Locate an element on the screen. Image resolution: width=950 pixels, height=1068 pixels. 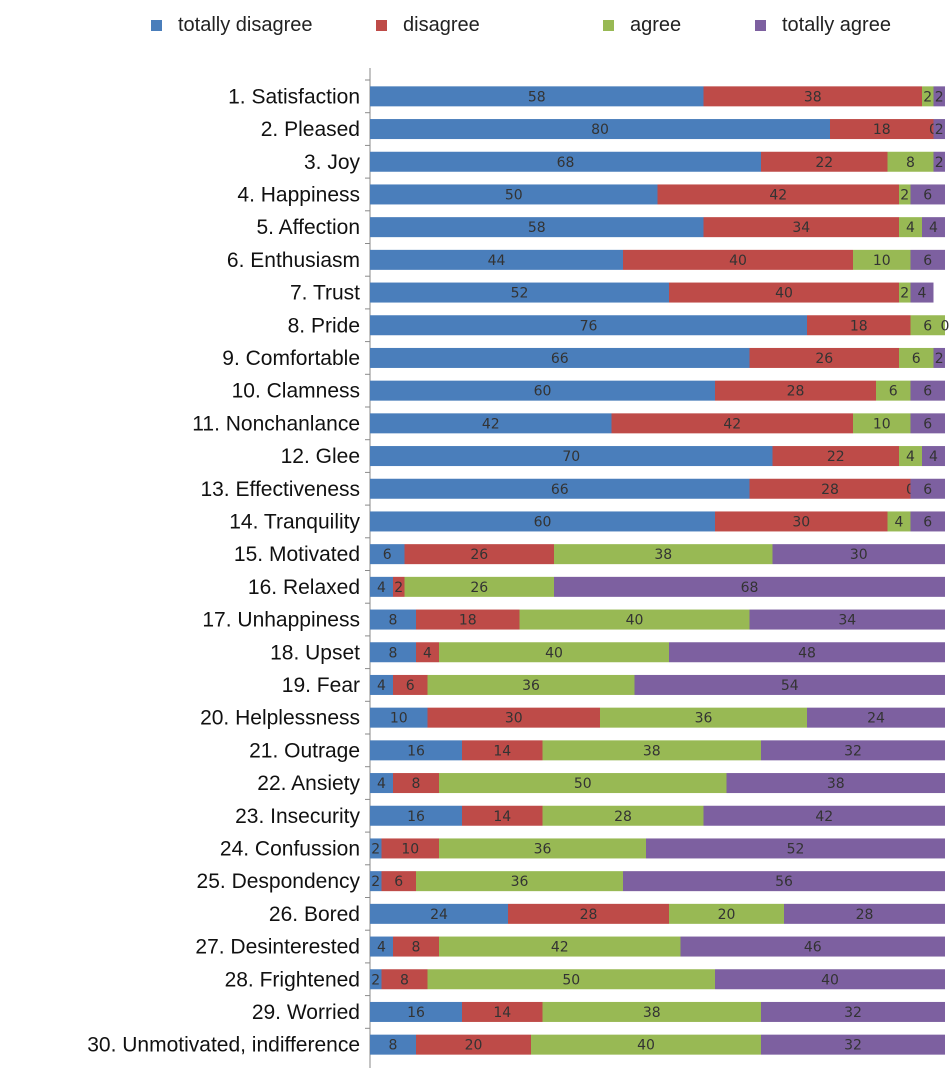
legend-label-totally-disagree: totally disagree is located at coordinates (245, 25).